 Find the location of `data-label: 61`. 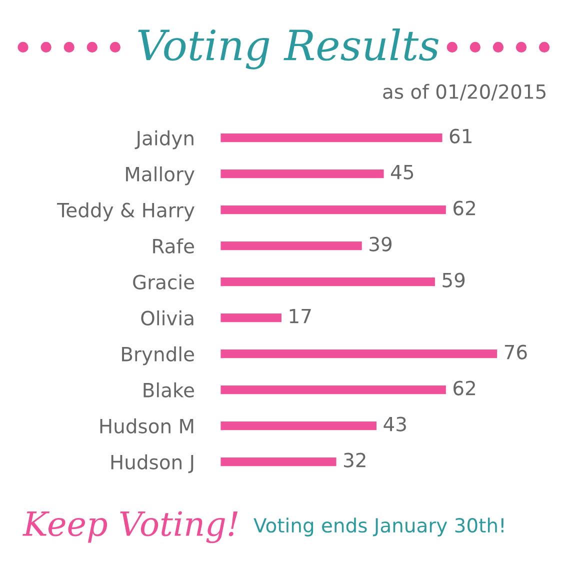

data-label: 61 is located at coordinates (461, 136).